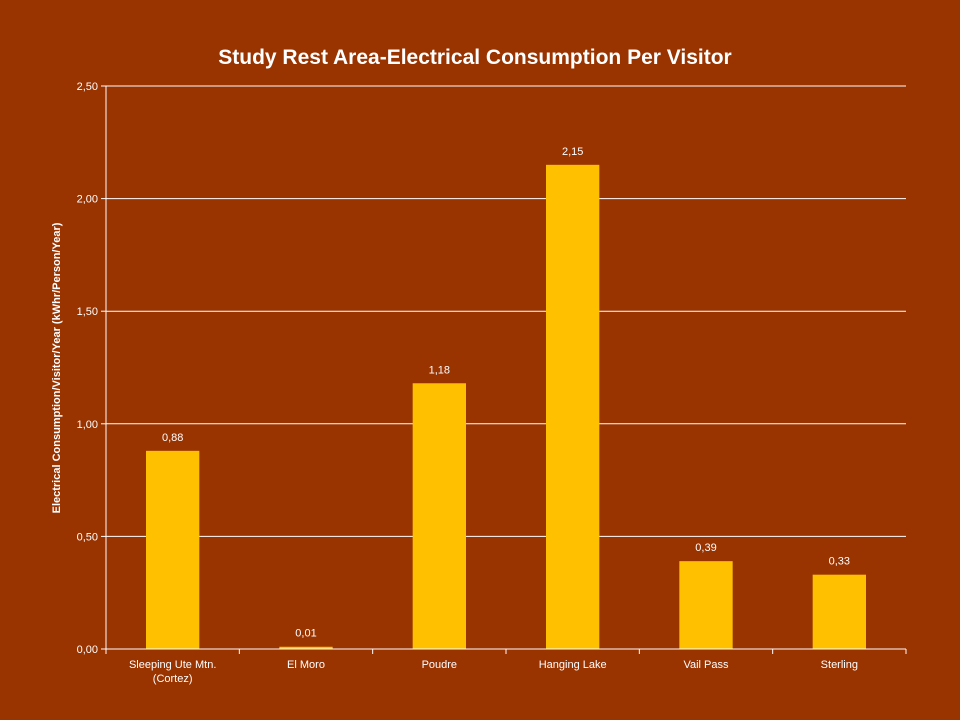 This screenshot has height=720, width=960. Describe the element at coordinates (87, 650) in the screenshot. I see `y-tick-label: 0,00` at that location.